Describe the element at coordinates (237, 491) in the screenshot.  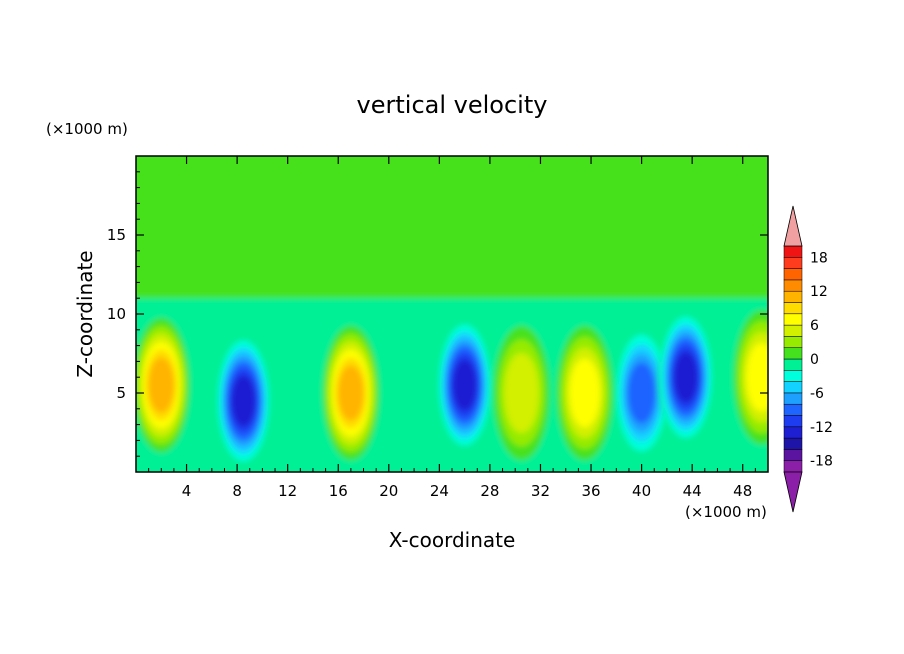
I see `x-tick-label: 8` at that location.